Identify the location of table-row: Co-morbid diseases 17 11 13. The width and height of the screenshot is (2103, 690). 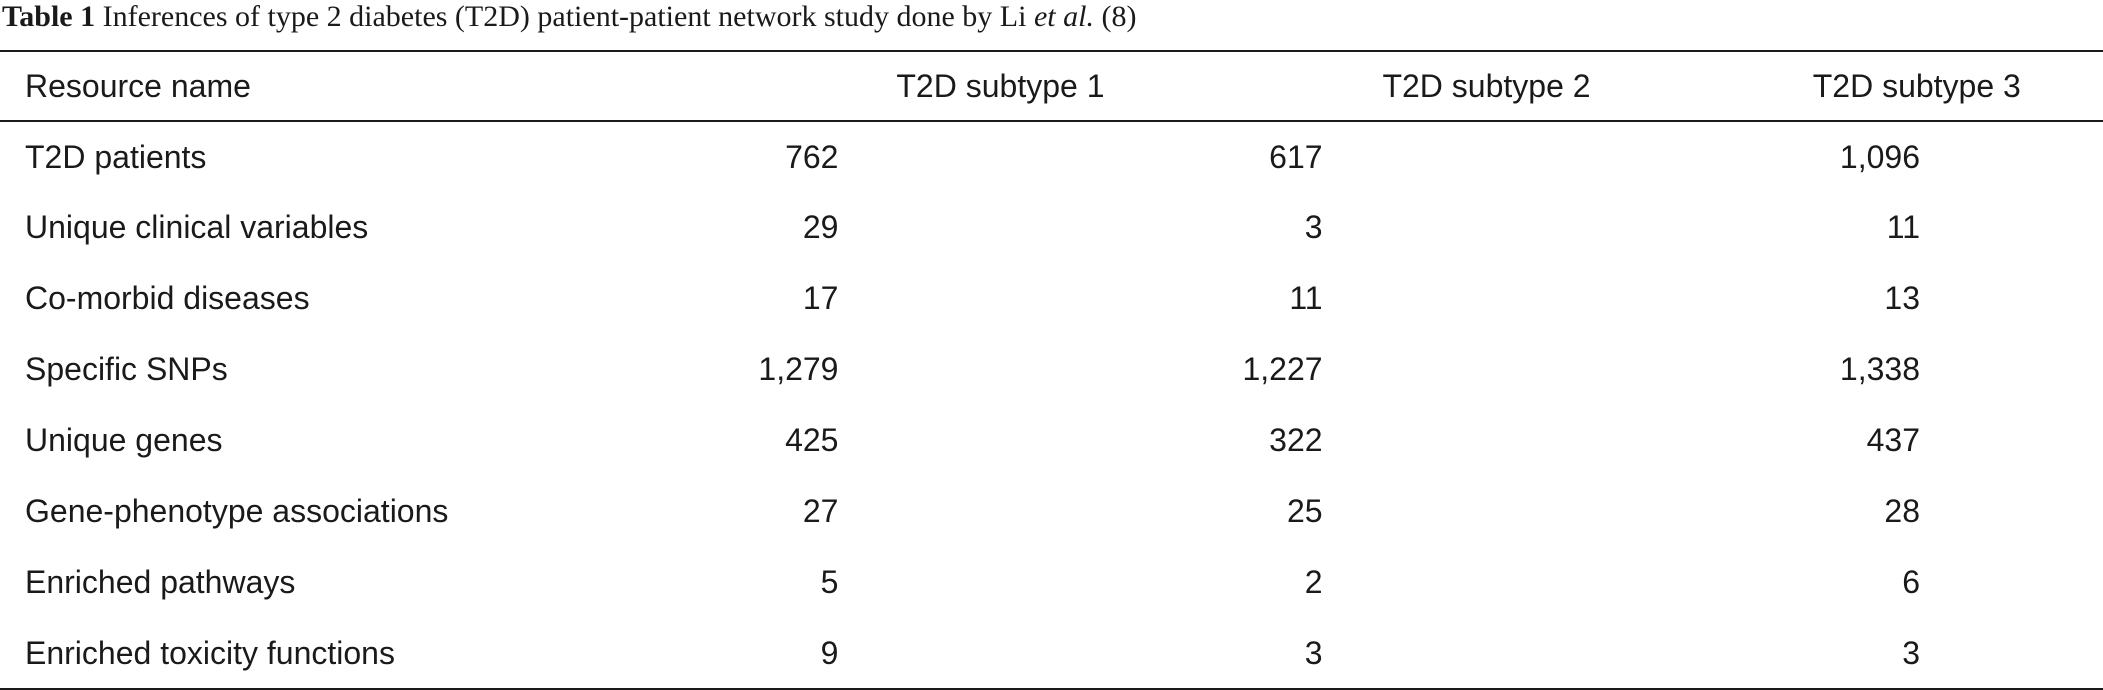
(1051, 298).